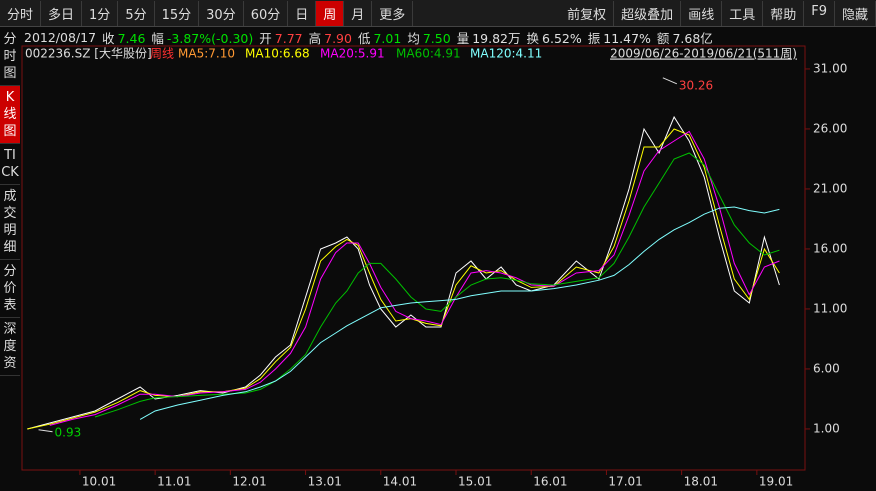 This screenshot has height=491, width=876. Describe the element at coordinates (10, 115) in the screenshot. I see `side-tab: K线图` at that location.